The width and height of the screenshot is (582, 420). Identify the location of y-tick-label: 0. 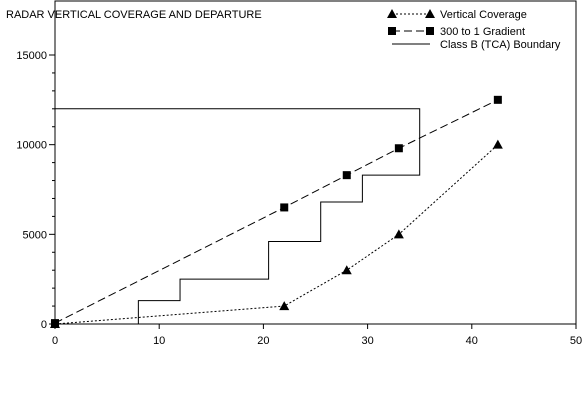
(44, 325).